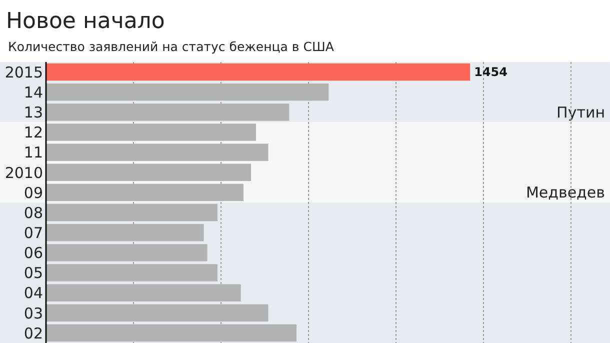 This screenshot has height=343, width=610. I want to click on y-tick-label: 05, so click(33, 273).